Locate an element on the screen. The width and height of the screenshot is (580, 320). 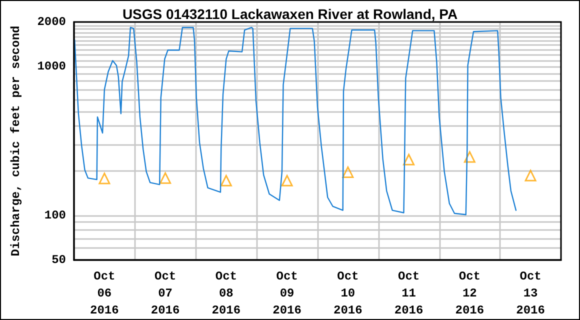
x-tick-label: Oct 12 2016 is located at coordinates (469, 294).